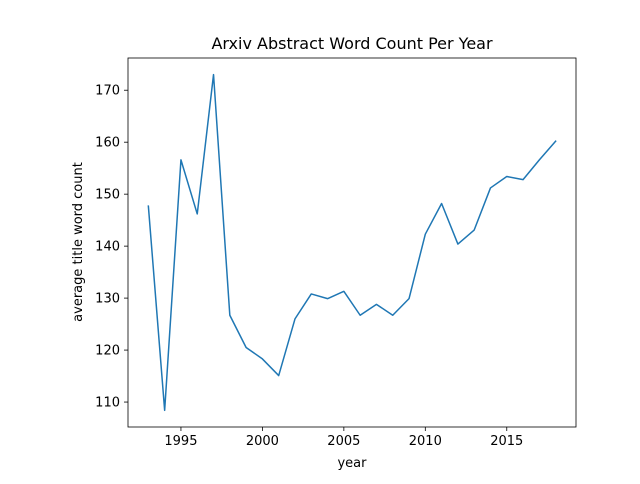  I want to click on x-axis-label: year, so click(352, 463).